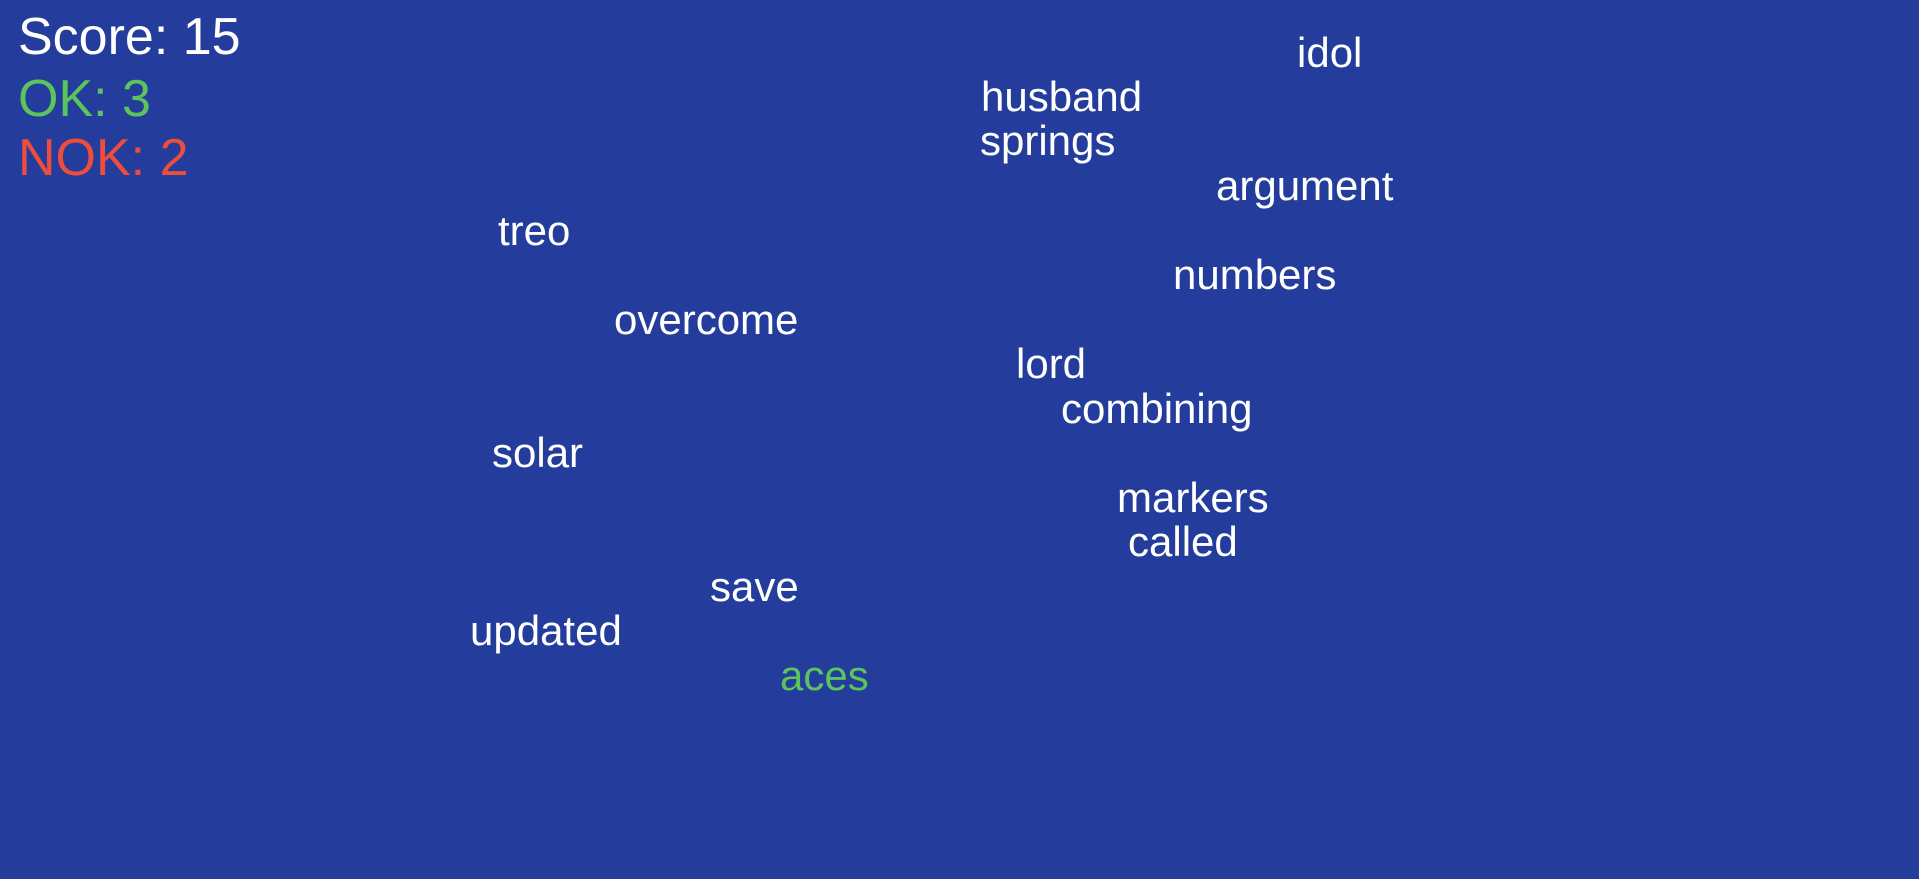 The height and width of the screenshot is (879, 1919). I want to click on falling-word-overcome: overcome, so click(706, 319).